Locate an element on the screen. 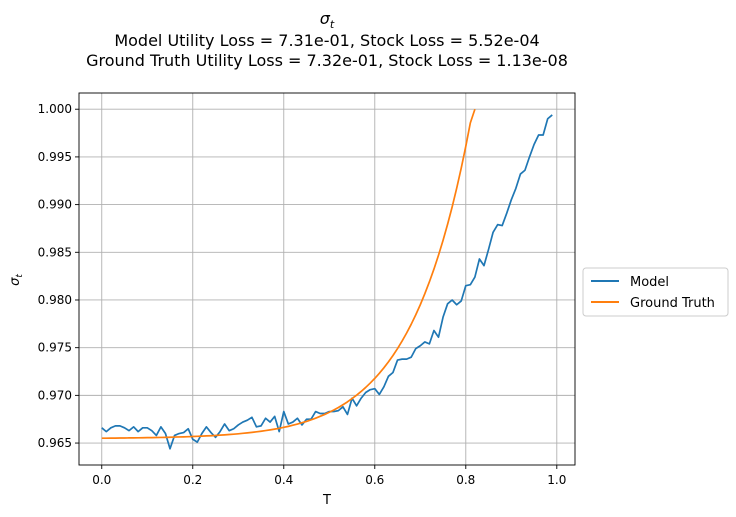 The image size is (736, 517). title-symbol-line: σt is located at coordinates (327, 20).